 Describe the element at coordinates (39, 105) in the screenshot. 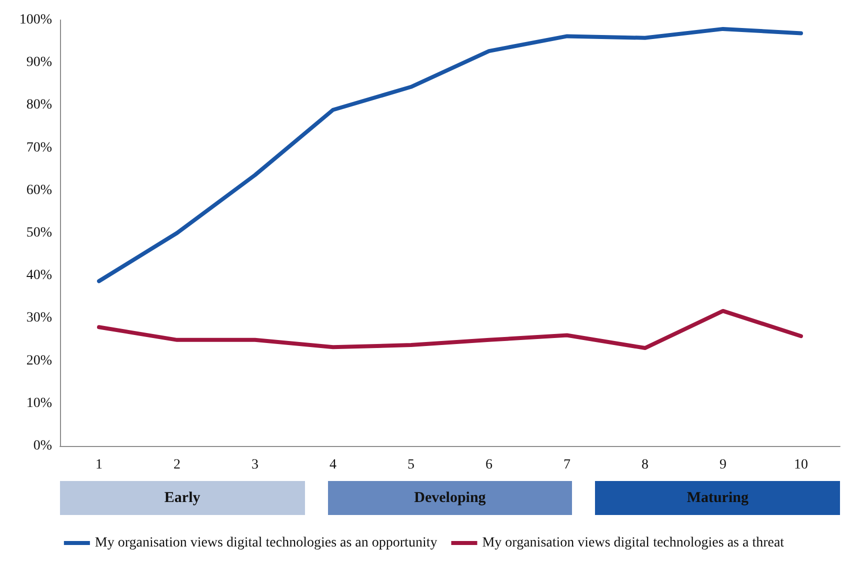

I see `y-tick-label: 80%` at that location.